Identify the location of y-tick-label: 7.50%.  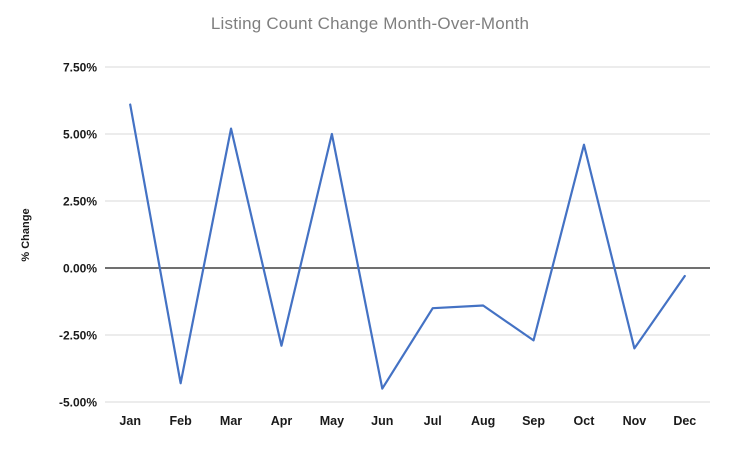
(80, 68).